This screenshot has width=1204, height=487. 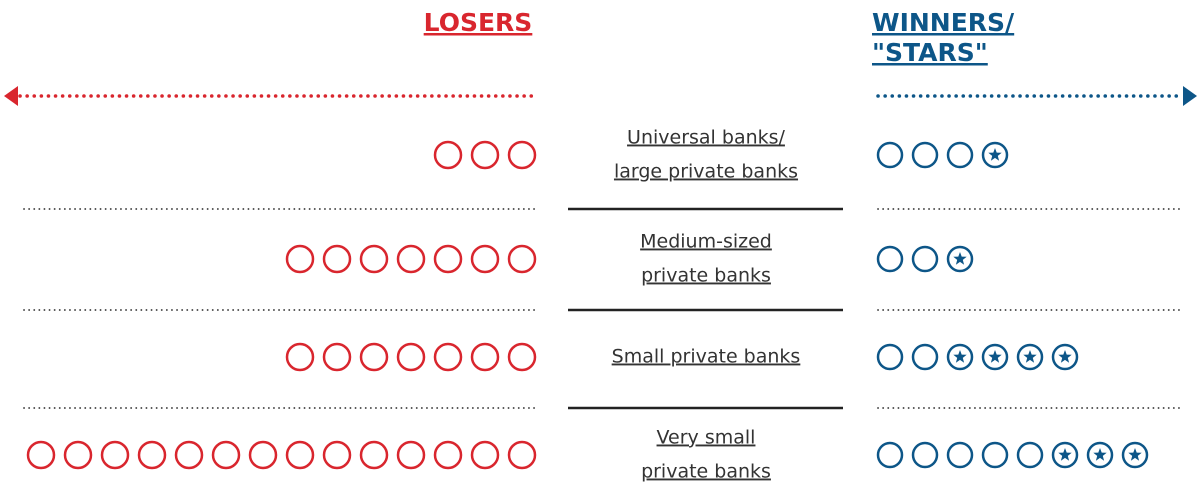 I want to click on category-label: large private banks, so click(x=706, y=172).